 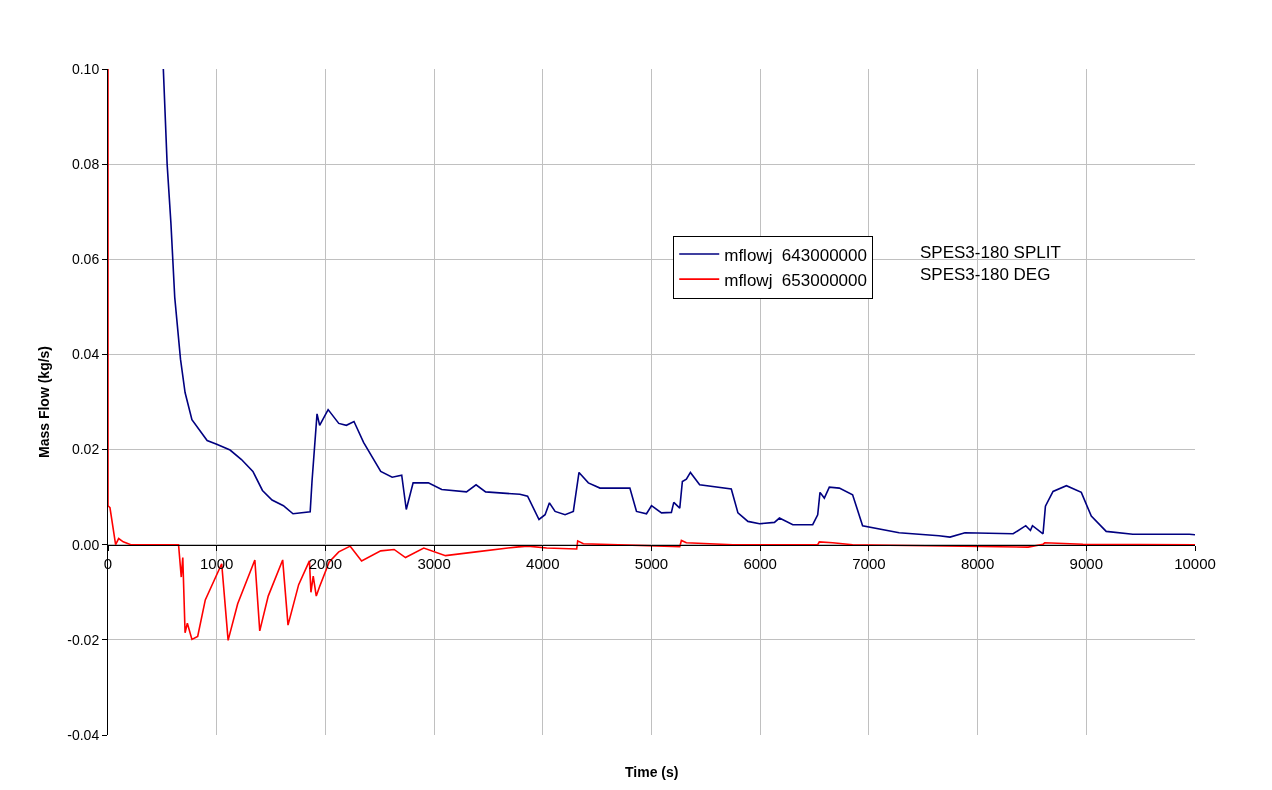 What do you see at coordinates (985, 274) in the screenshot?
I see `annotation: SPES3-180 DEG` at bounding box center [985, 274].